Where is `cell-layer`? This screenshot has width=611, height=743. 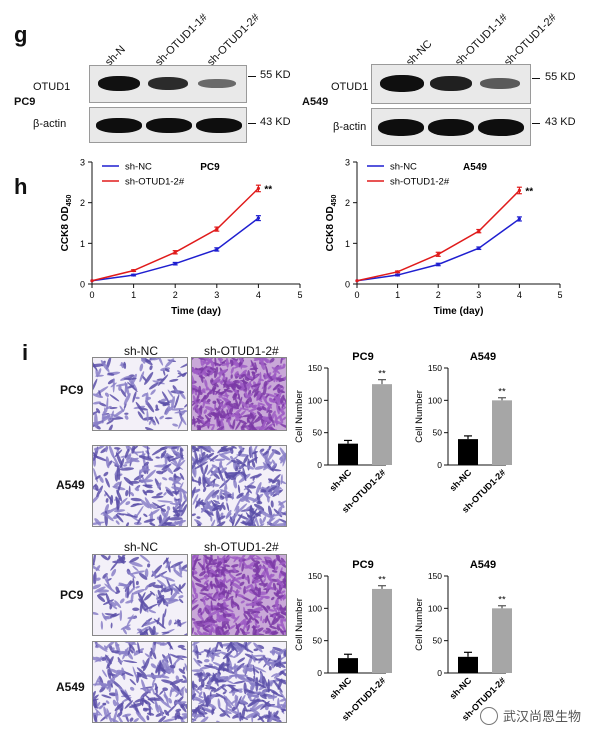
cell-layer is located at coordinates (140, 595).